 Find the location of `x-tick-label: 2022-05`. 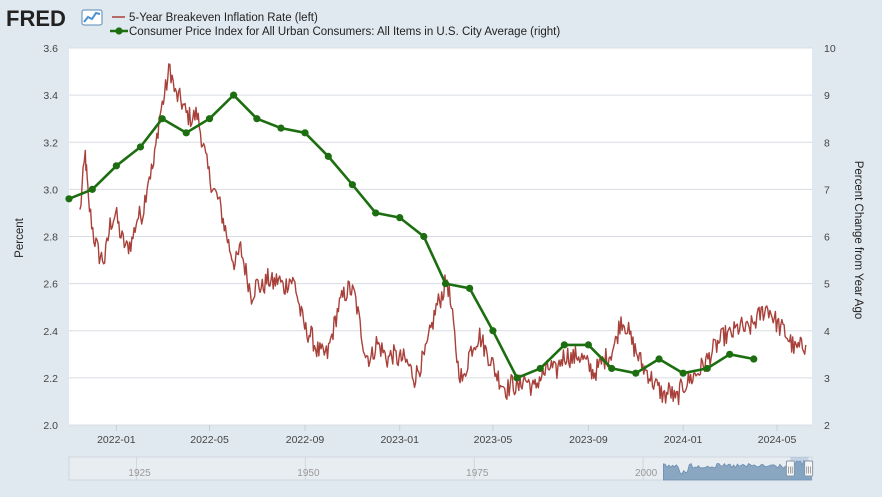

x-tick-label: 2022-05 is located at coordinates (209, 440).